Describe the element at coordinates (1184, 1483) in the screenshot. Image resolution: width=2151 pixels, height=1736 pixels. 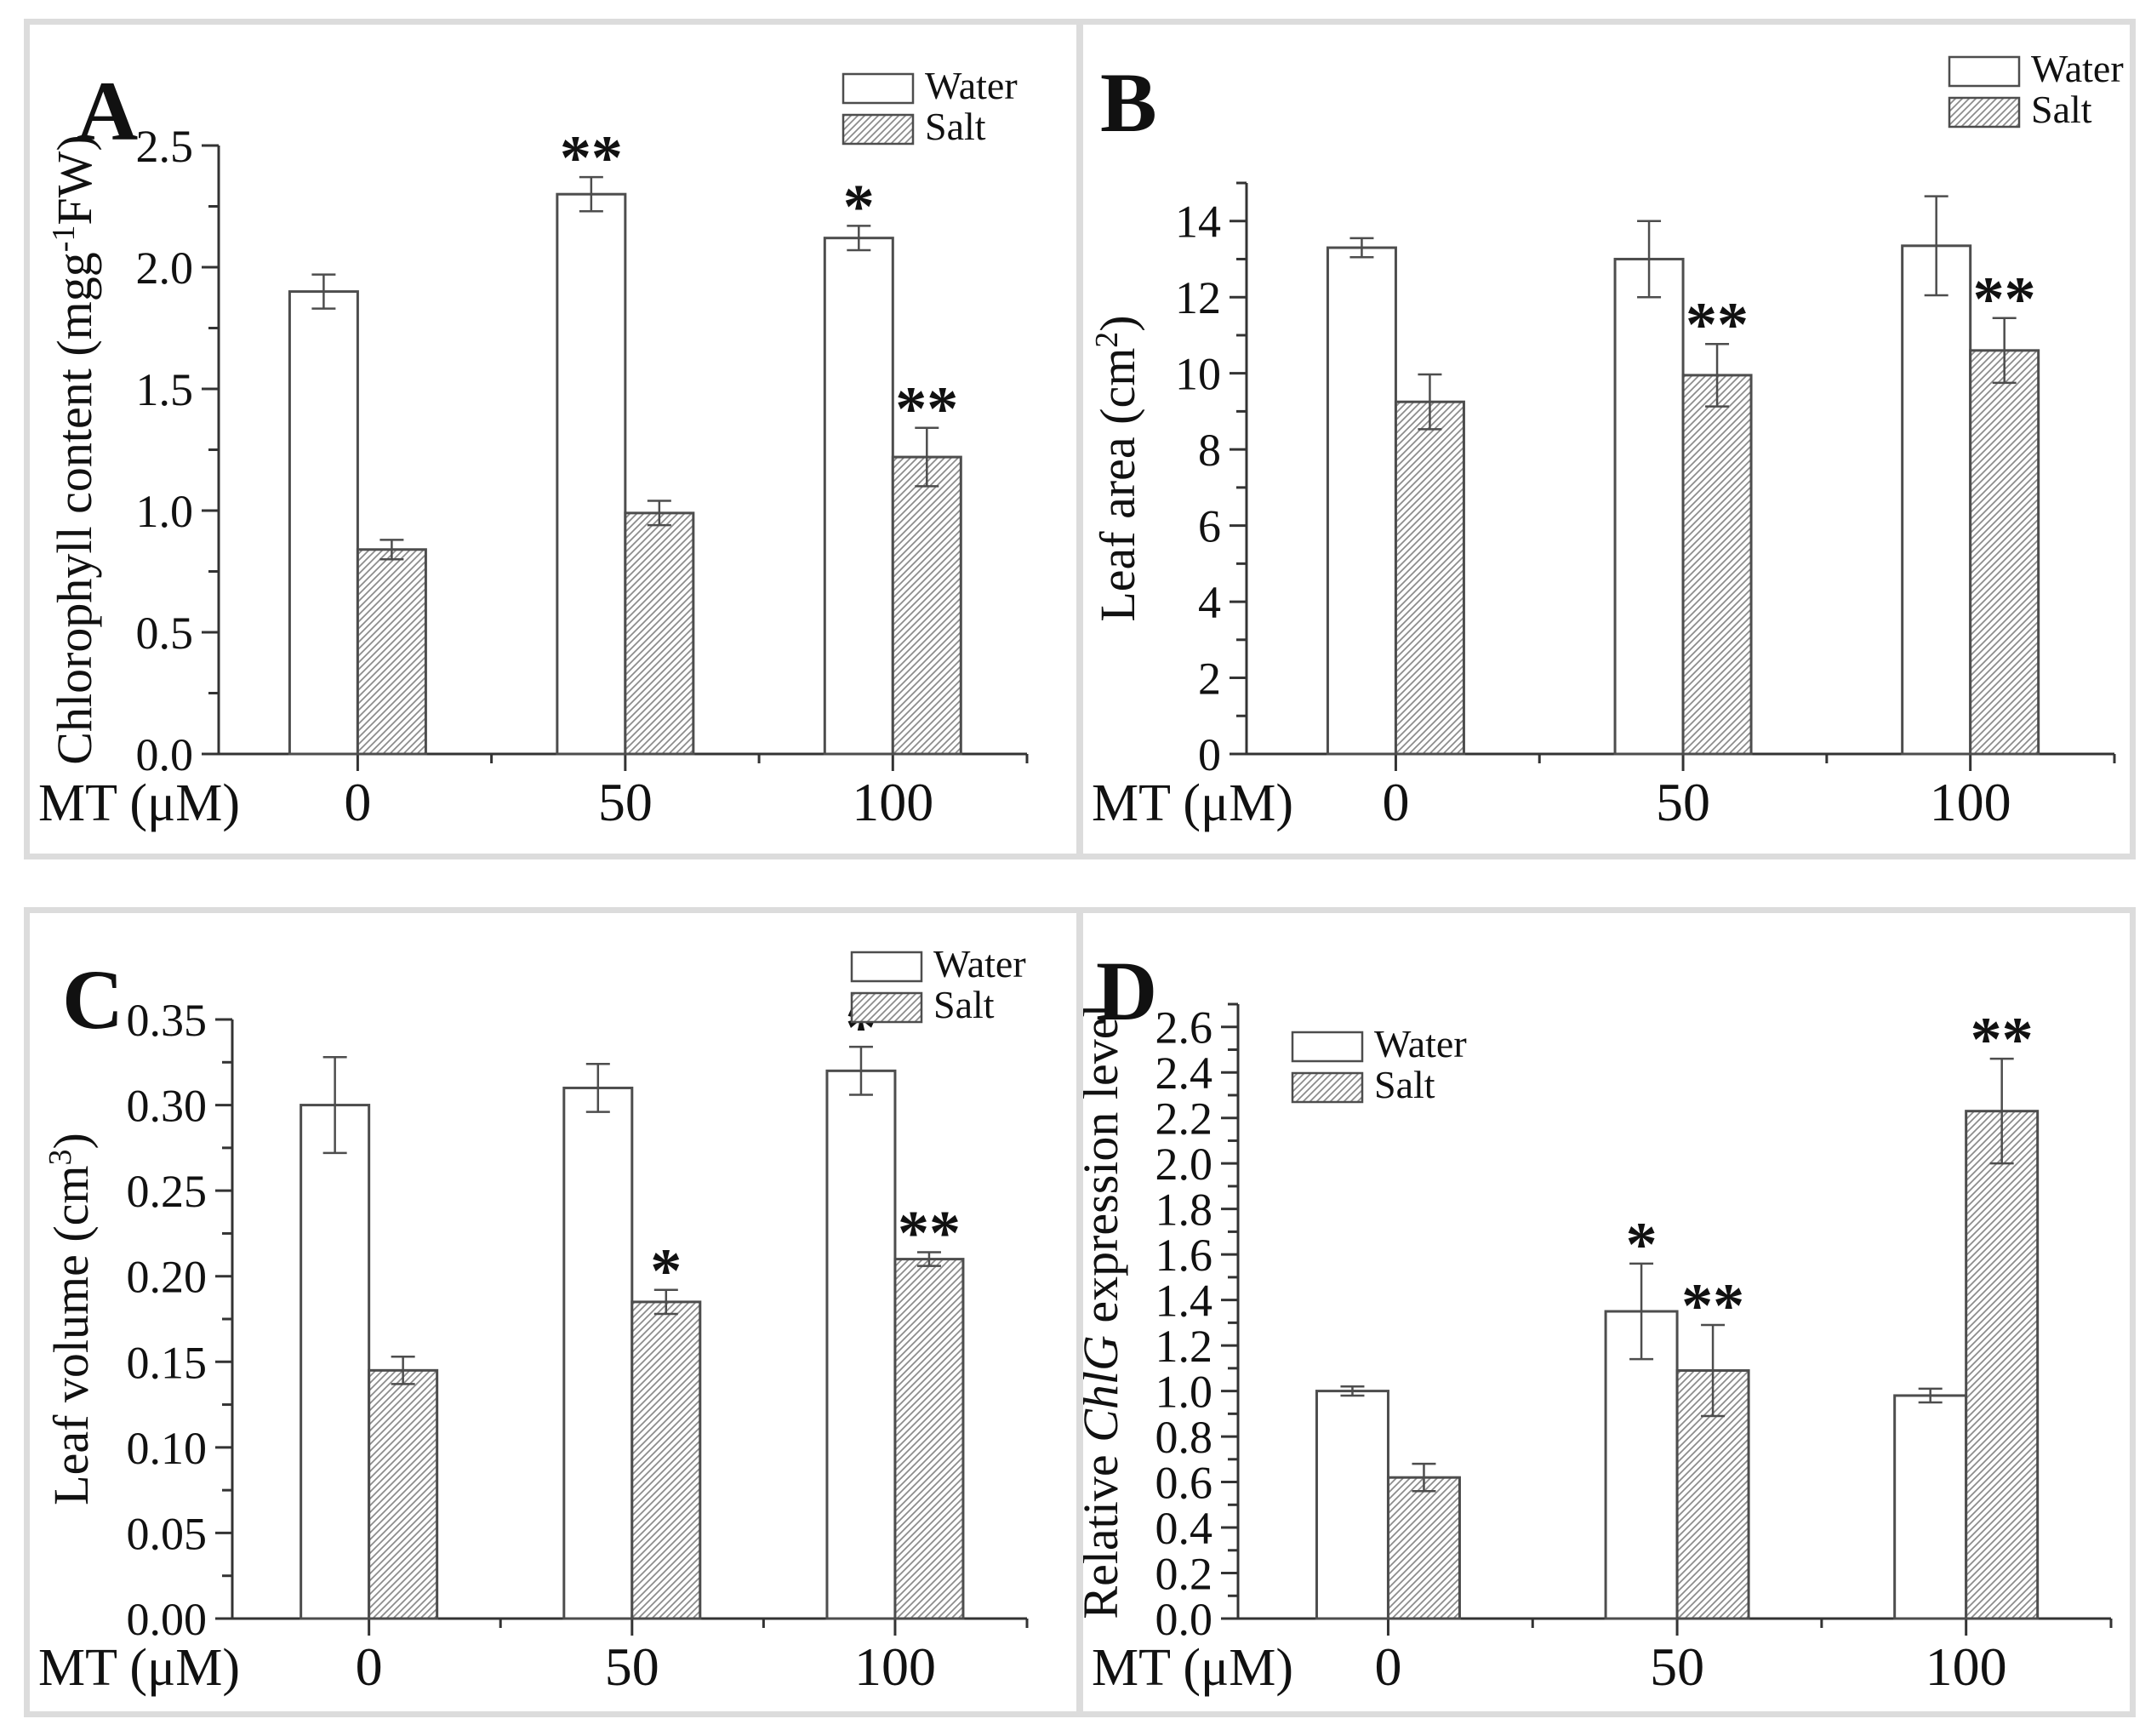
I see `svg-text: 0.6` at that location.